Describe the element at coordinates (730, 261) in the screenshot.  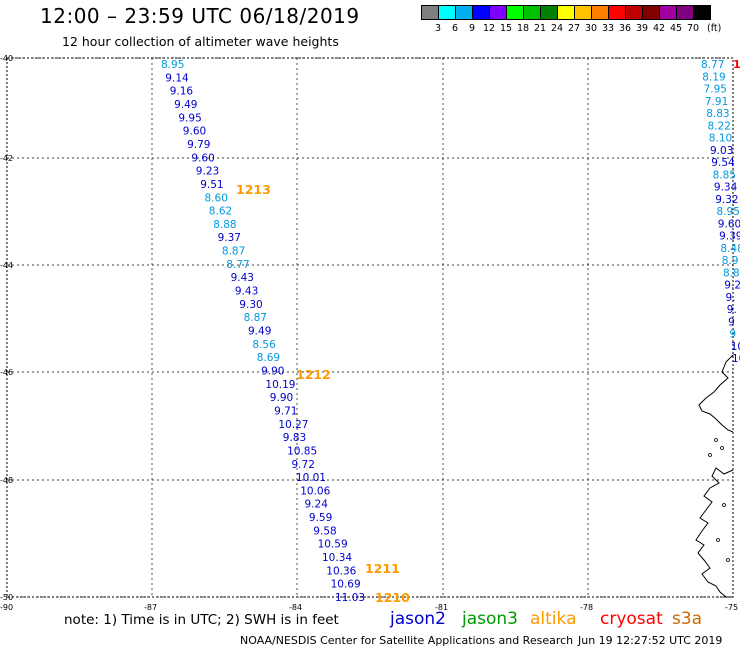
I see `wave-height-value: 8.9` at that location.